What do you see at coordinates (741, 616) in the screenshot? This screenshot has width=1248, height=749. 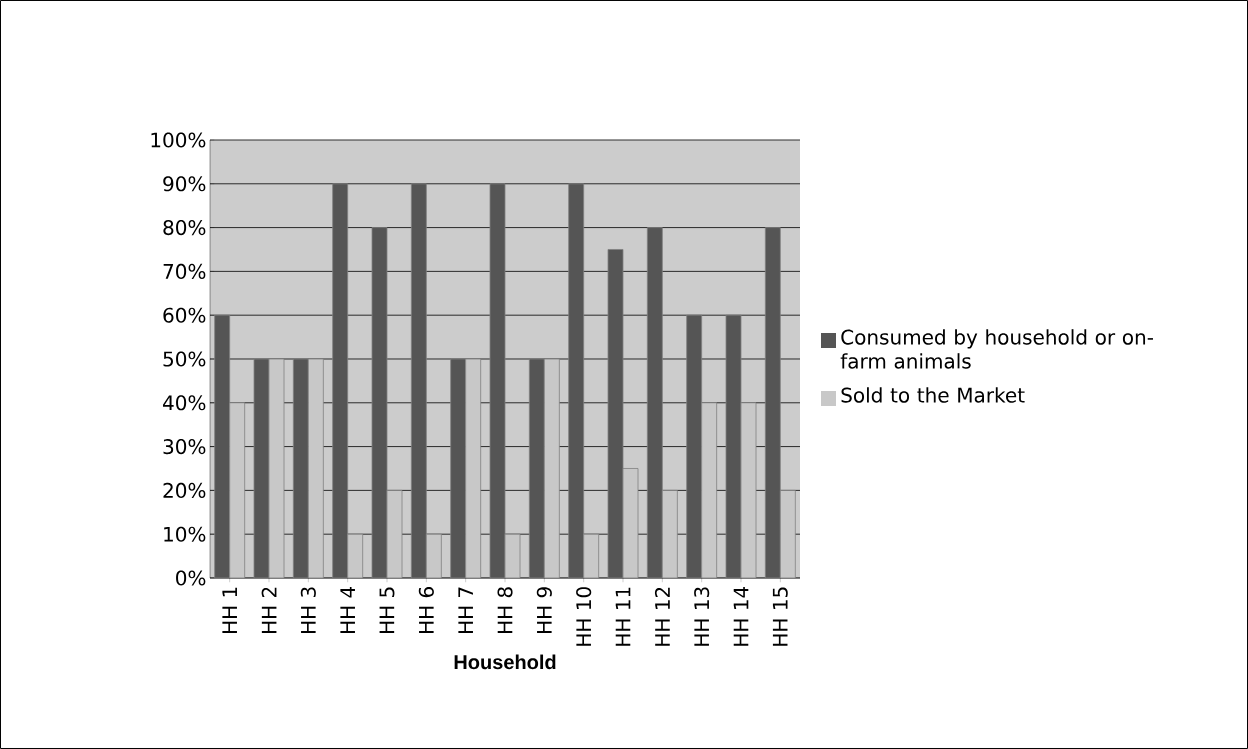 I see `x-tick-label: HH 14` at bounding box center [741, 616].